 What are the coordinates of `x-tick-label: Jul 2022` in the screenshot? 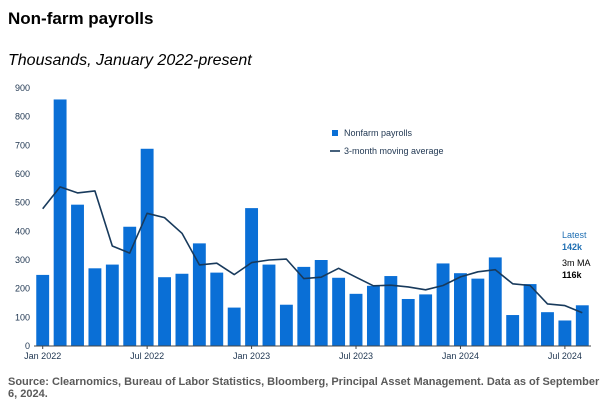 It's located at (147, 356).